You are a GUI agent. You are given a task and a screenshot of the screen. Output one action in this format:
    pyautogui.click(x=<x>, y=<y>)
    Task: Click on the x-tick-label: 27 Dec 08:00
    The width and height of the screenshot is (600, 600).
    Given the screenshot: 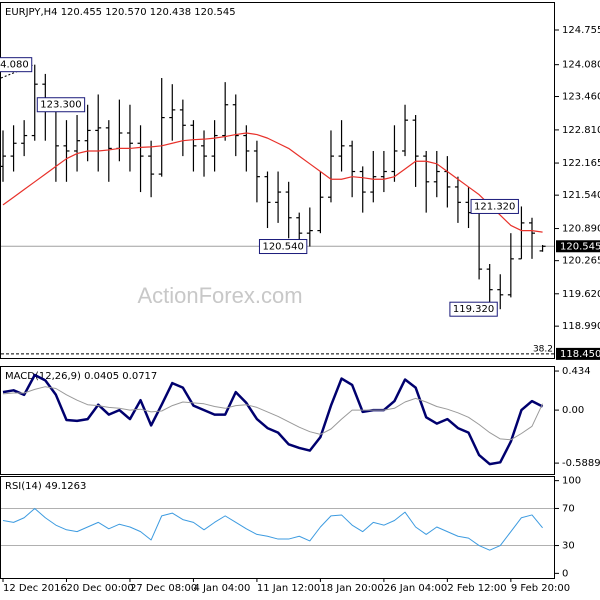 What is the action you would take?
    pyautogui.click(x=163, y=588)
    